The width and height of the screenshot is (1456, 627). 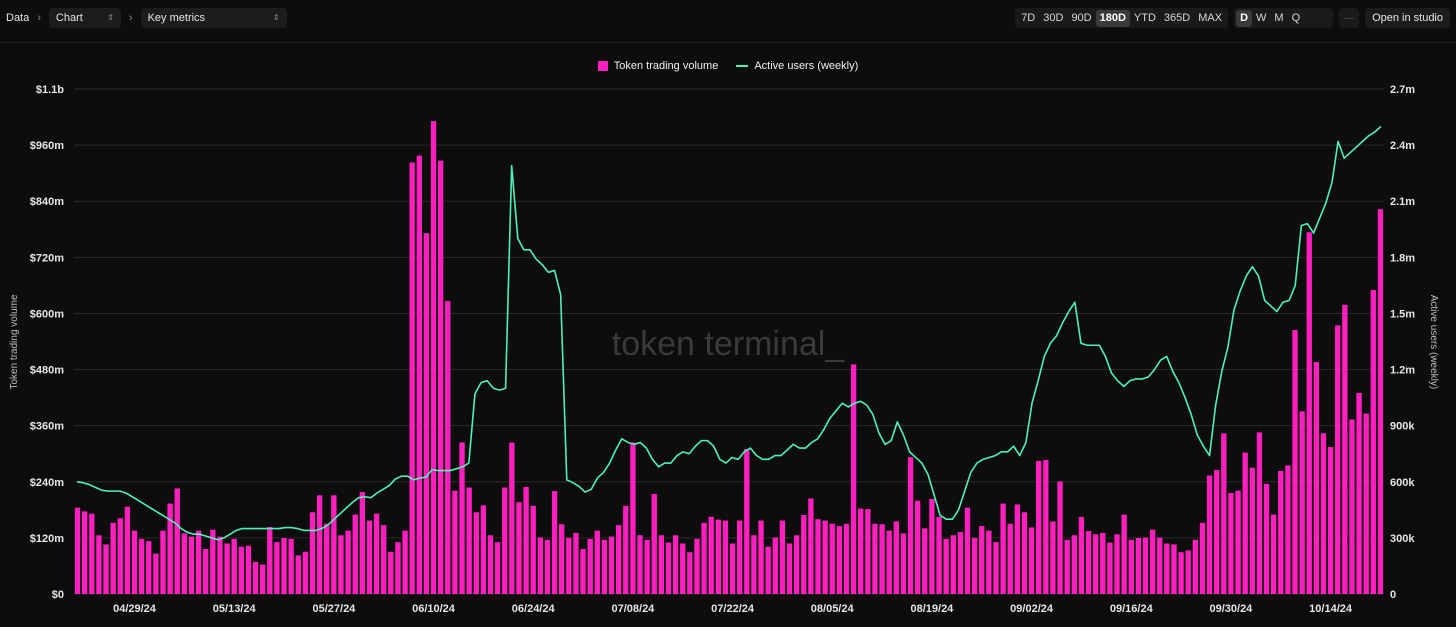 I want to click on breadcrumb: Data › Chart ⇕ › Key metrics ⇕, so click(x=146, y=18).